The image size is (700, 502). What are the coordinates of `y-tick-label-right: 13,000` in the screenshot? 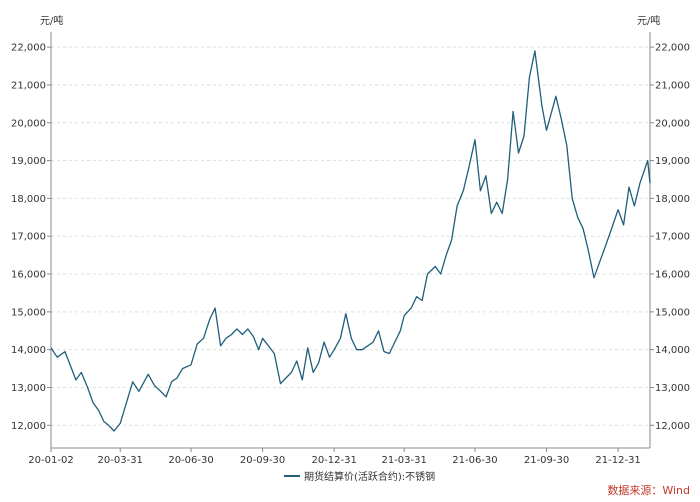 It's located at (672, 388).